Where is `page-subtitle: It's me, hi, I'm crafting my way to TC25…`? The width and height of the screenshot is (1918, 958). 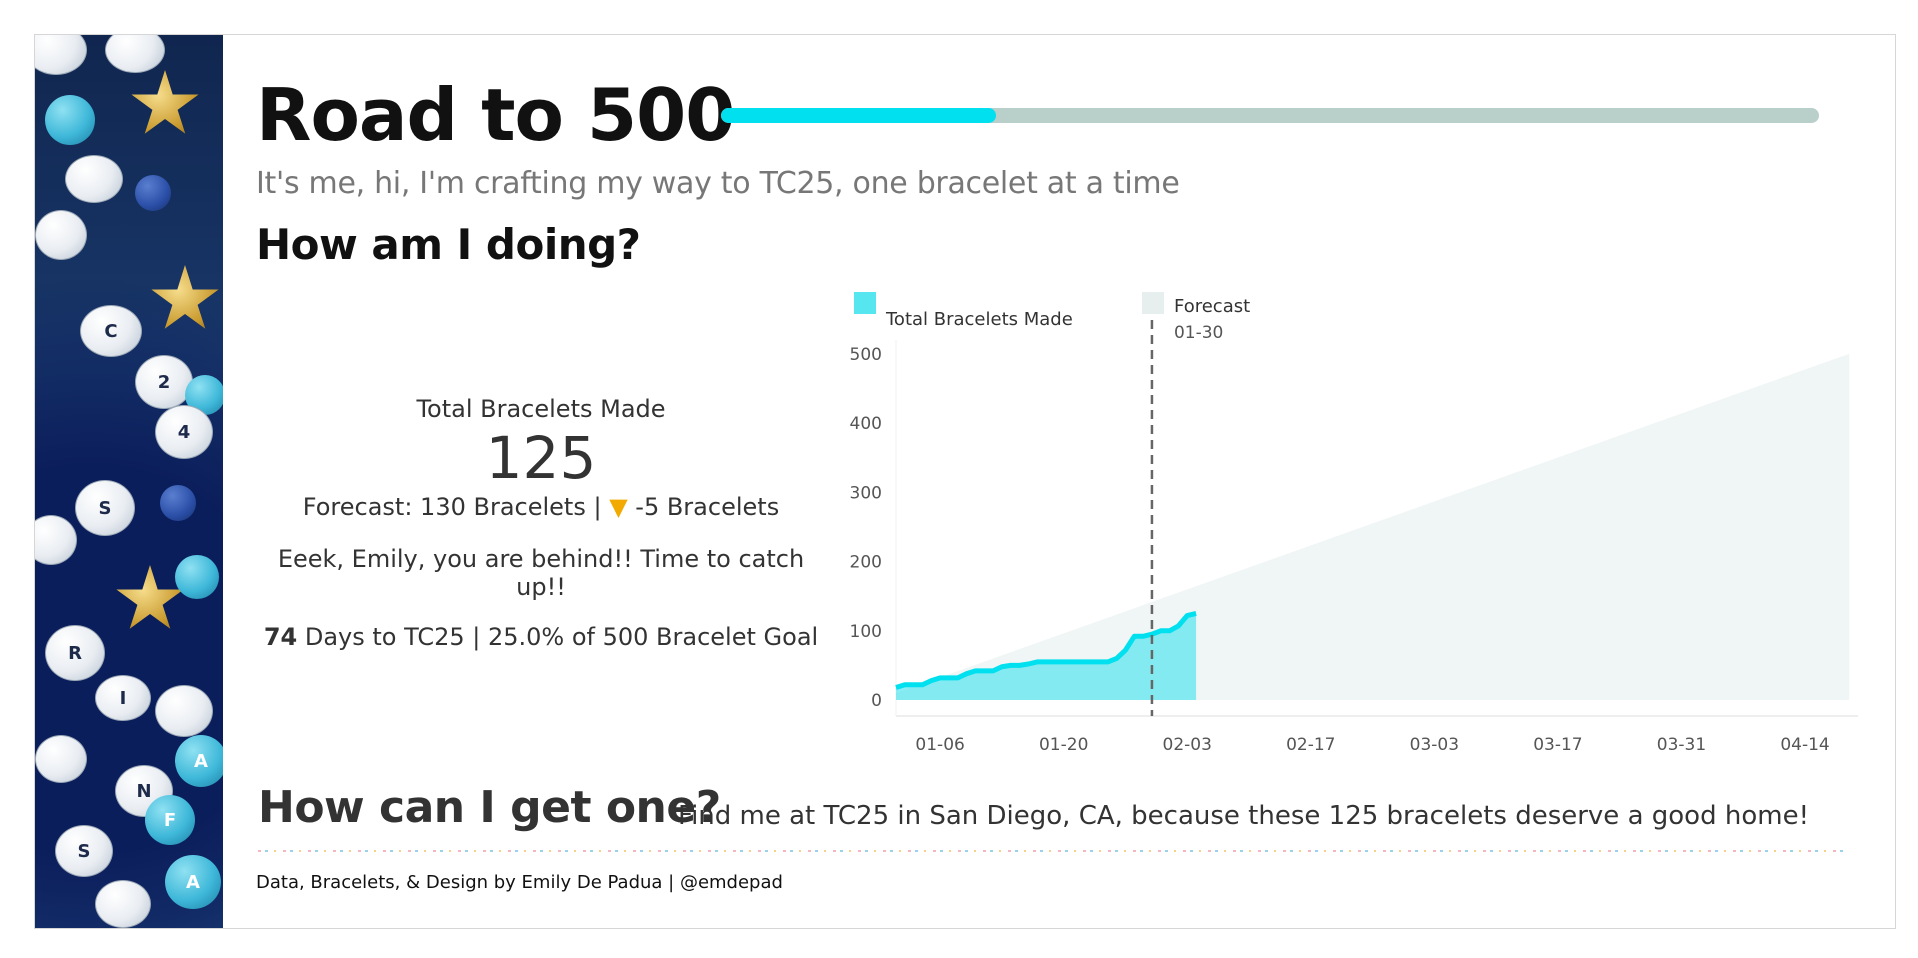 page-subtitle: It's me, hi, I'm crafting my way to TC25… is located at coordinates (718, 183).